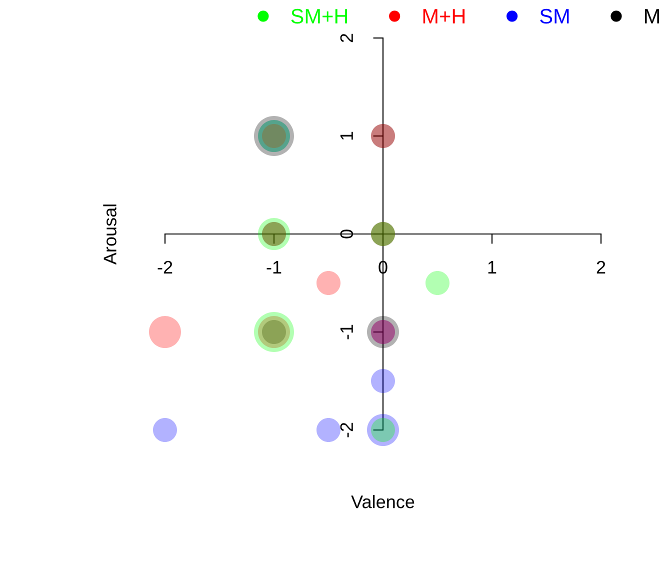 Image resolution: width=669 pixels, height=586 pixels. Describe the element at coordinates (444, 16) in the screenshot. I see `legend-label: M+H` at that location.